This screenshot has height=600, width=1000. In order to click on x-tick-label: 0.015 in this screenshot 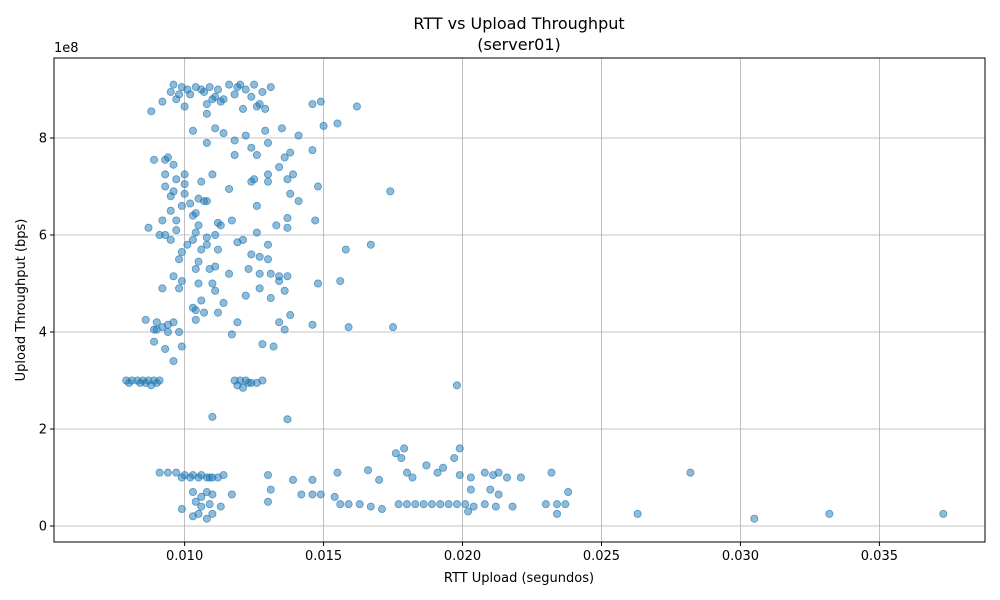, I will do `click(323, 556)`.